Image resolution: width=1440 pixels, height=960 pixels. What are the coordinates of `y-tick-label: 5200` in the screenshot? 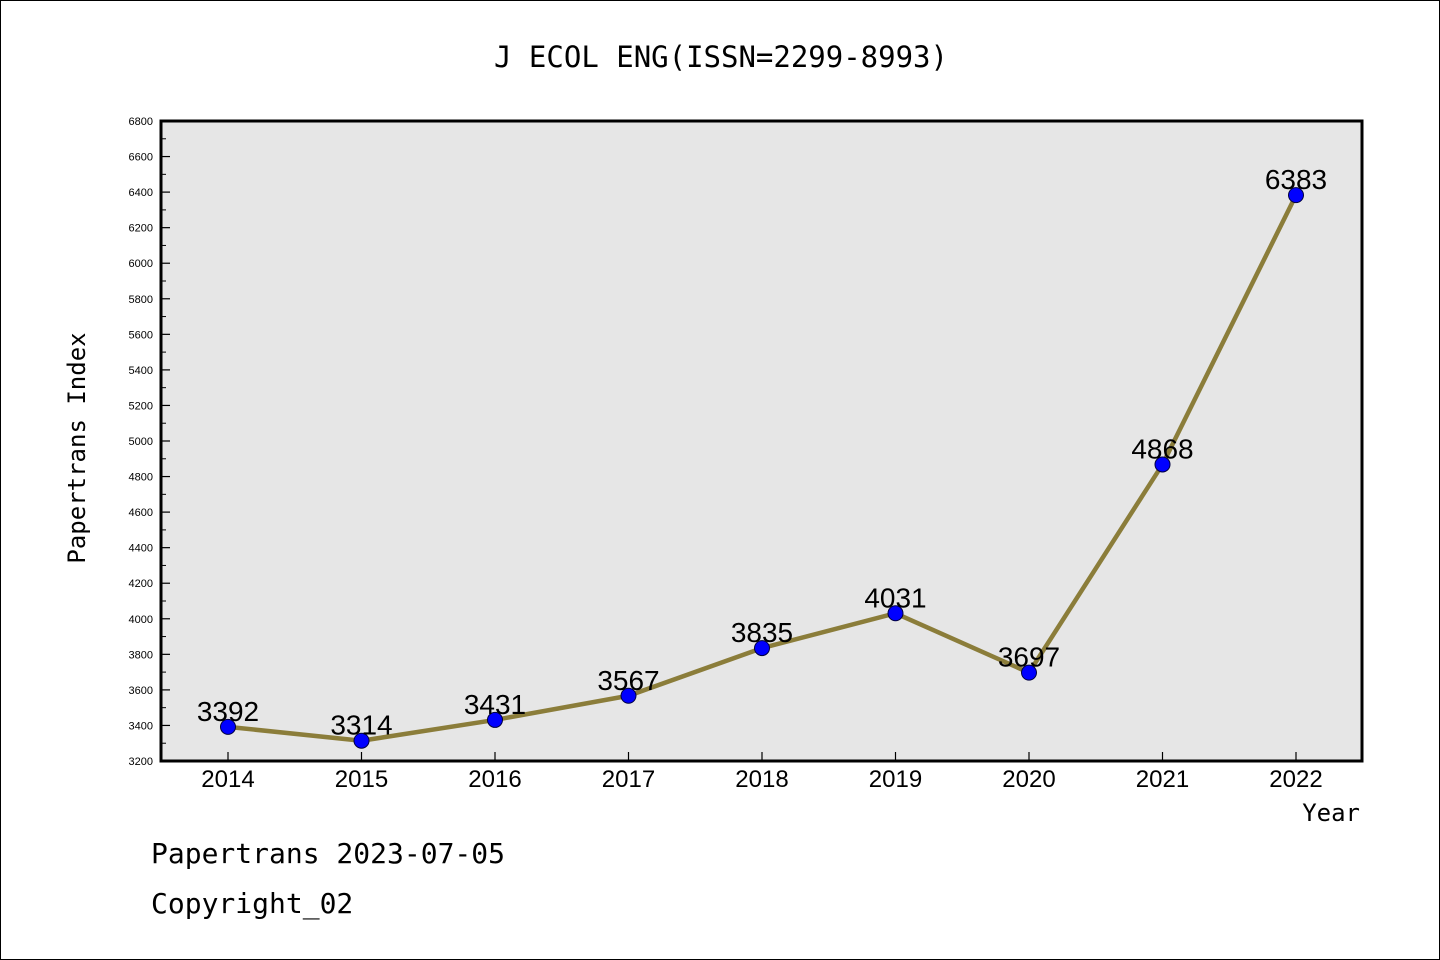 It's located at (141, 406).